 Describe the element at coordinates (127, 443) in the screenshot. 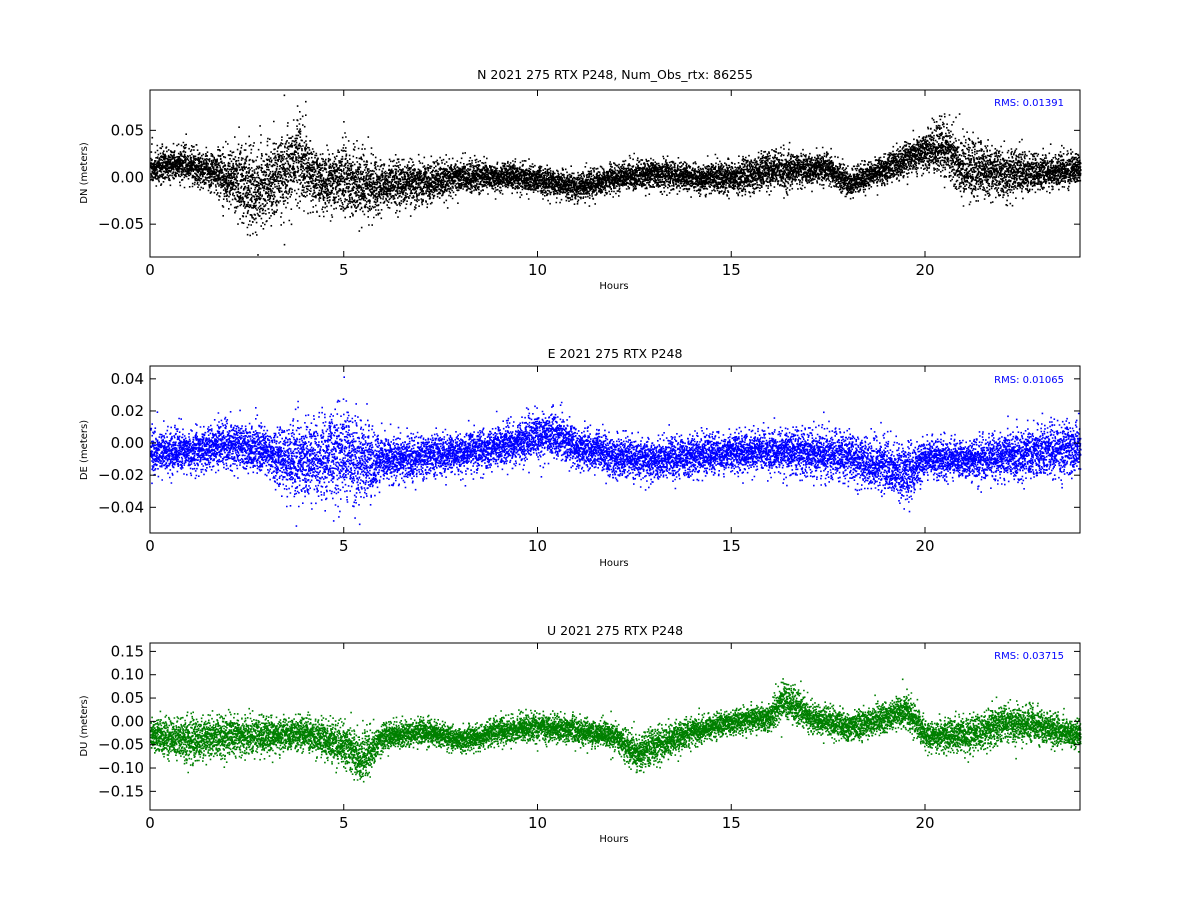

I see `panel-east-ytick-label: 0.00` at that location.